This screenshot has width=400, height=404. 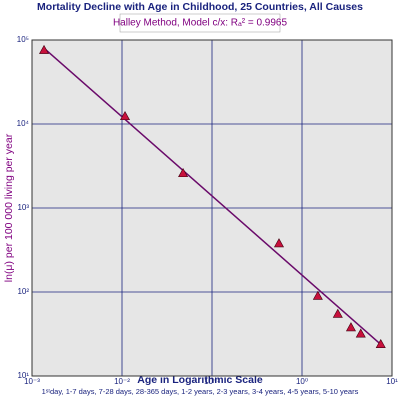 What do you see at coordinates (392, 381) in the screenshot?
I see `x-tick-label: 10¹` at bounding box center [392, 381].